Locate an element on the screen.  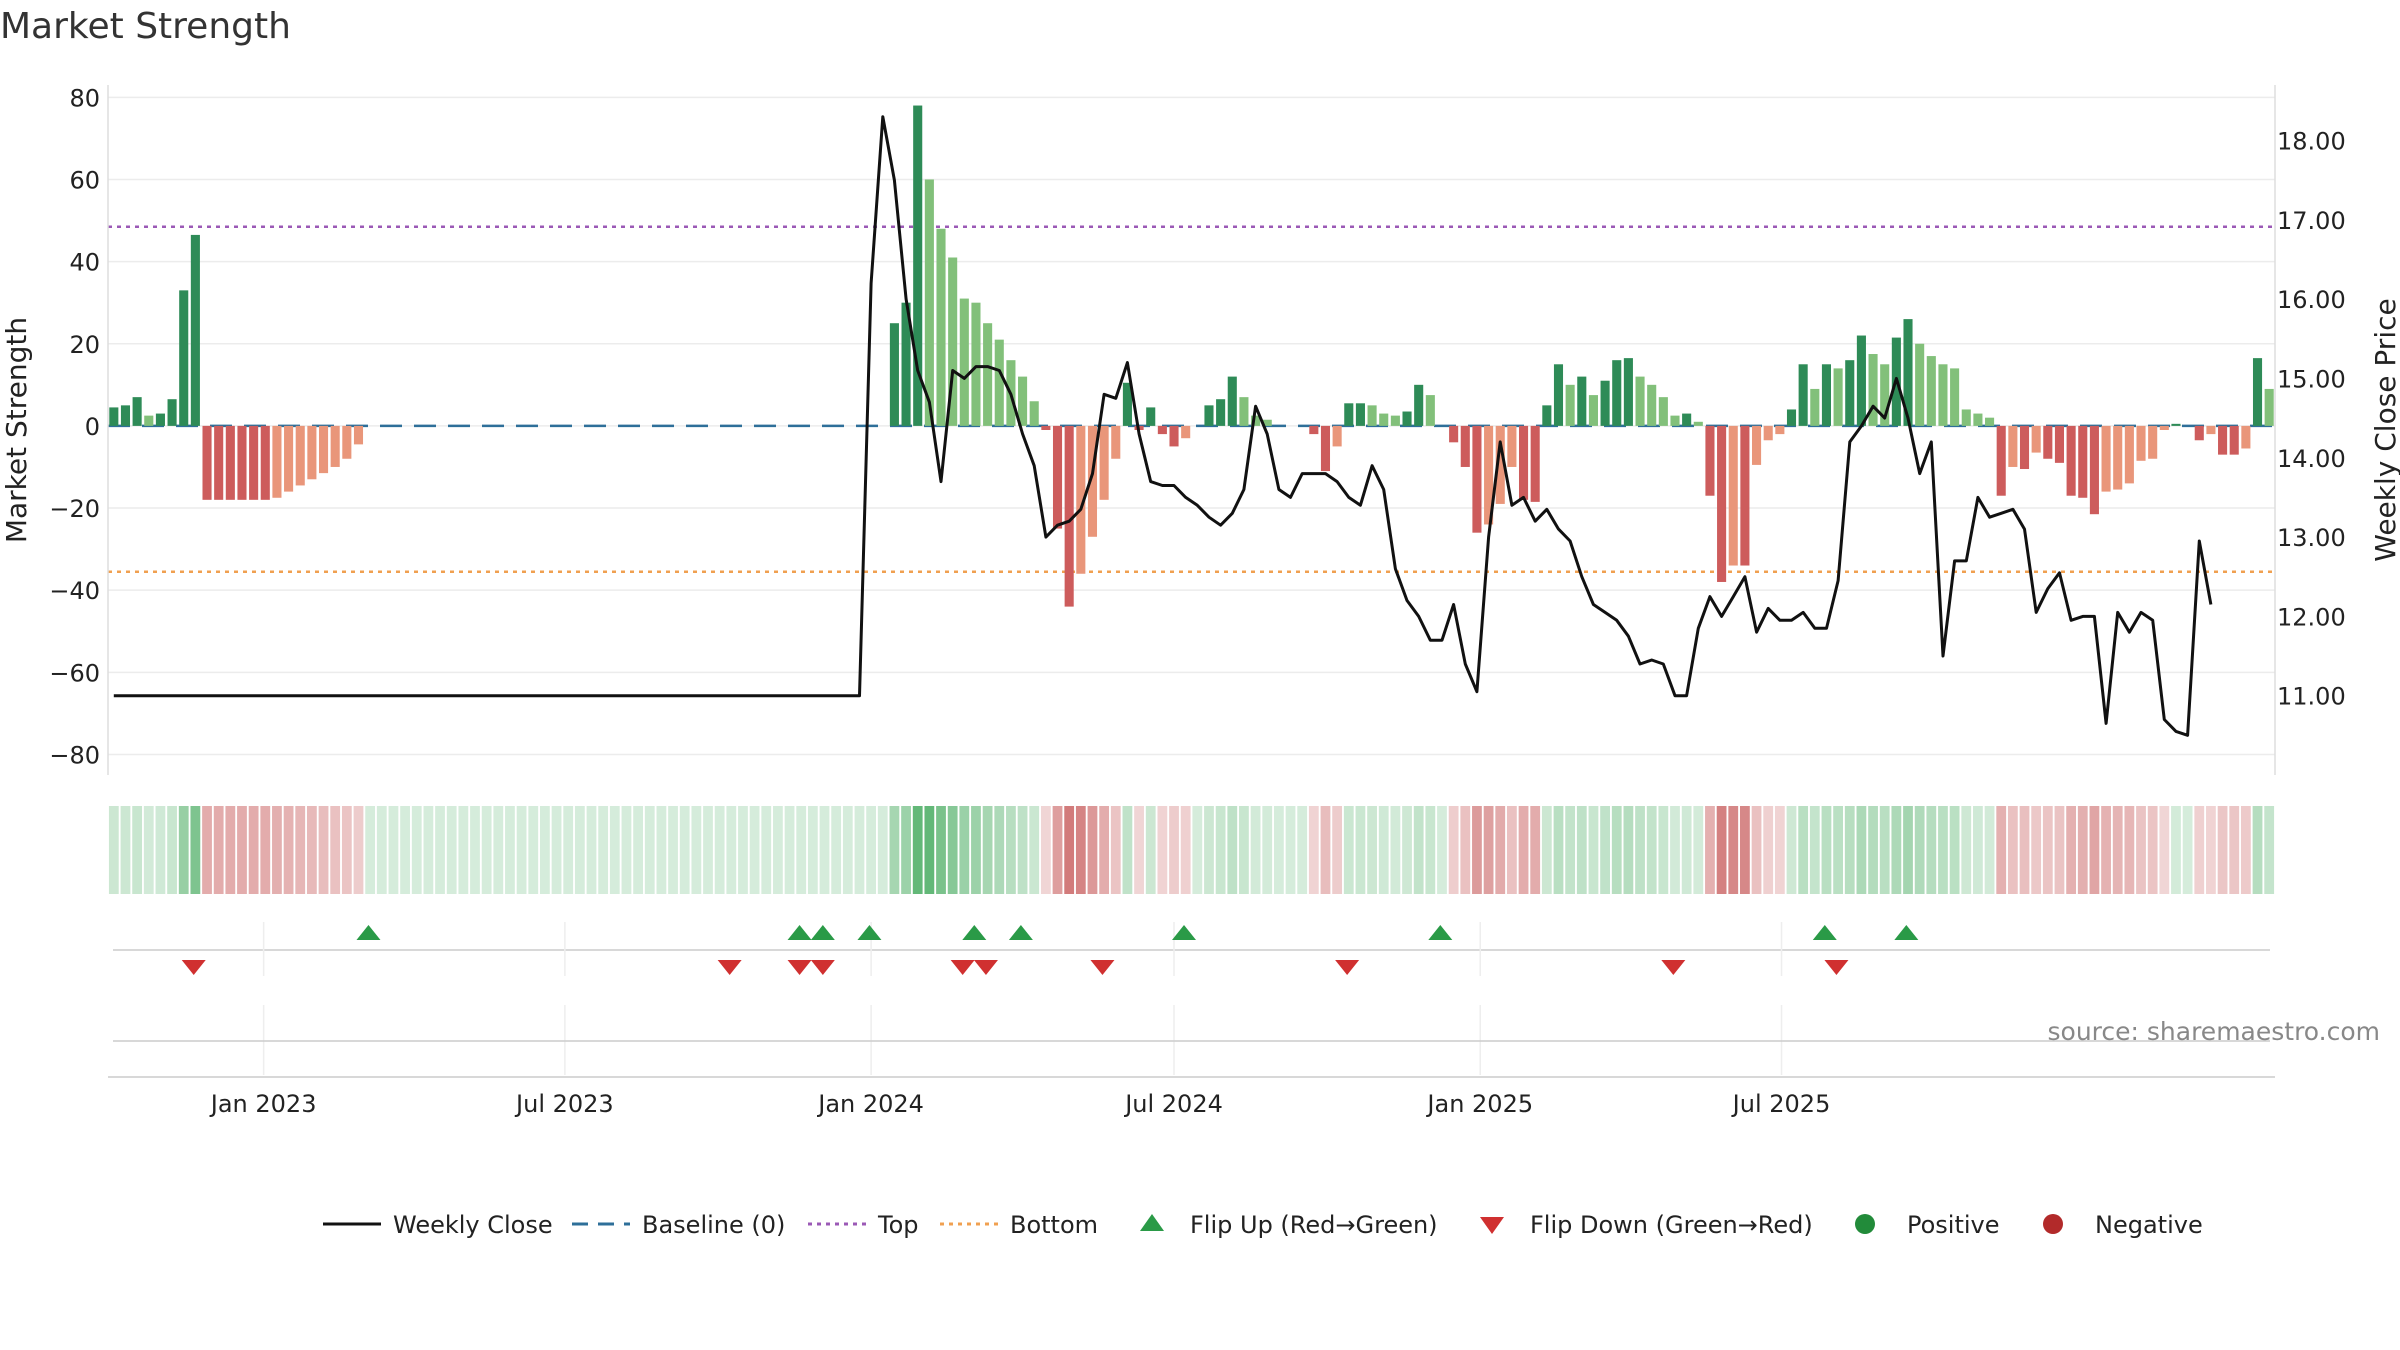
legend-item-3: Bottom is located at coordinates (1019, 1225).